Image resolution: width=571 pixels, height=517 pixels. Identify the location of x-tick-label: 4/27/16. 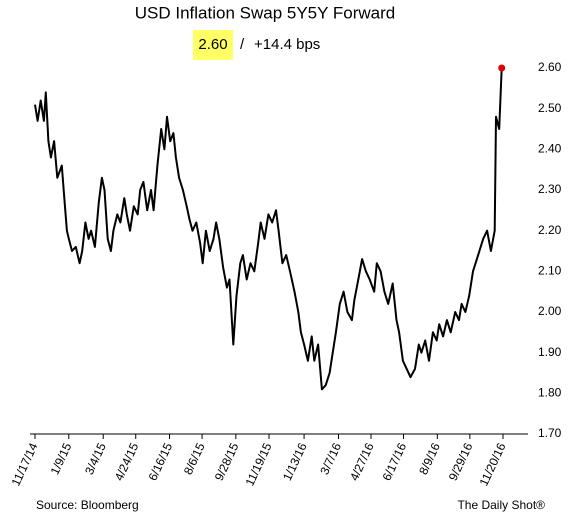
(362, 461).